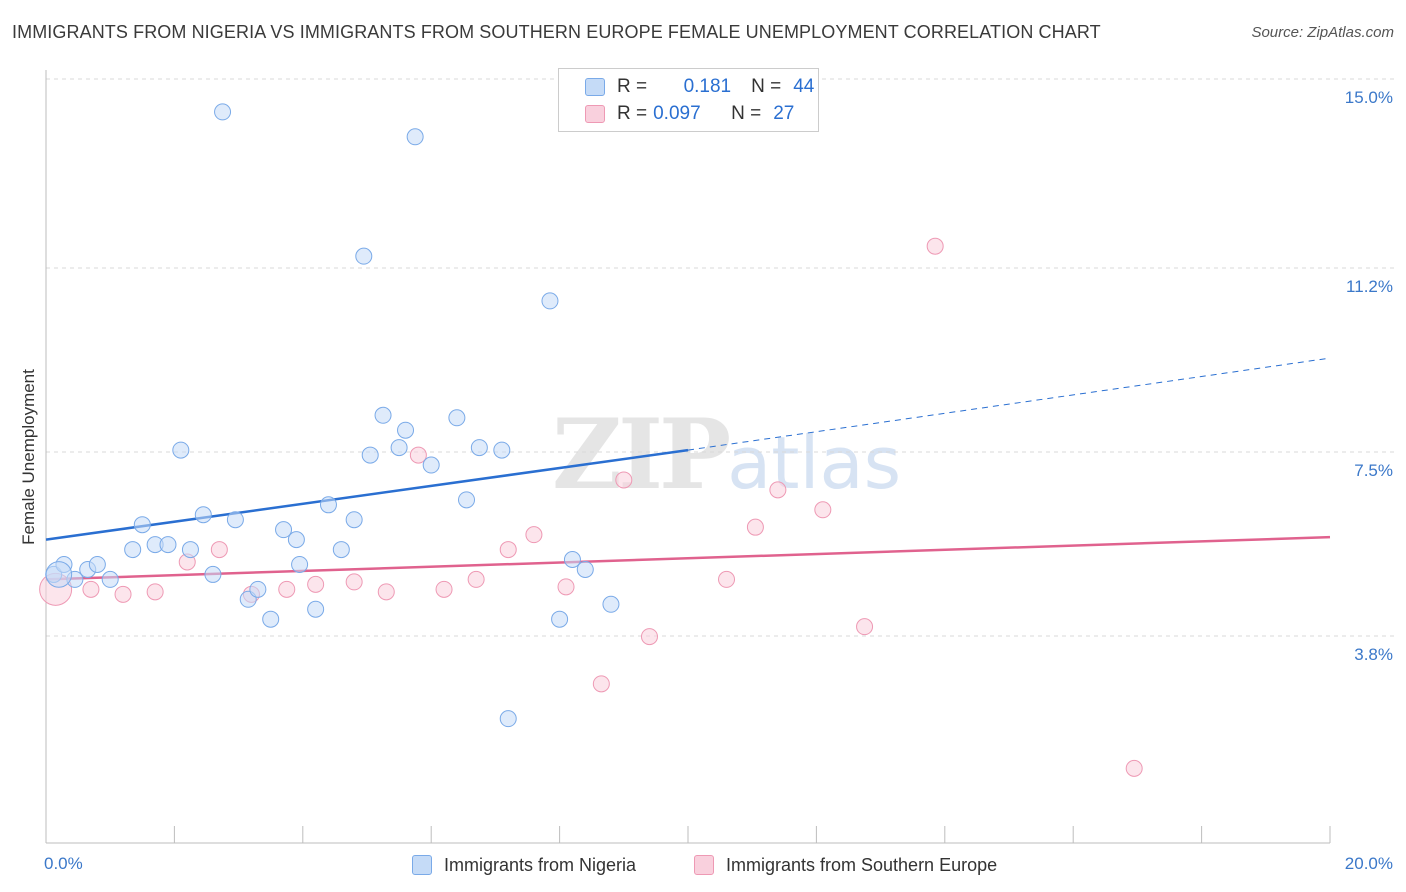 The height and width of the screenshot is (892, 1406). What do you see at coordinates (1373, 654) in the screenshot?
I see `y-tick-label: 3.8%` at bounding box center [1373, 654].